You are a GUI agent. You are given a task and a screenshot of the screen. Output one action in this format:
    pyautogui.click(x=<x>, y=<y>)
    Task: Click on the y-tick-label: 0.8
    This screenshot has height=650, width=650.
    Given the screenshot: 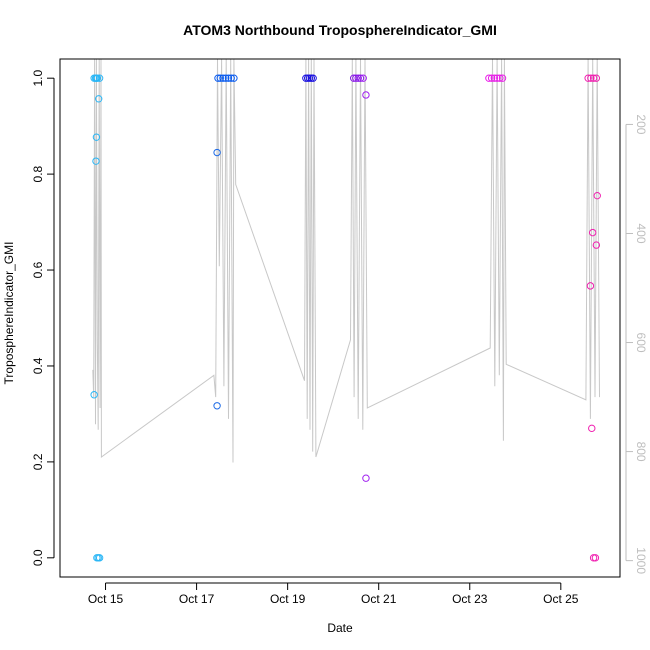 What is the action you would take?
    pyautogui.click(x=38, y=173)
    